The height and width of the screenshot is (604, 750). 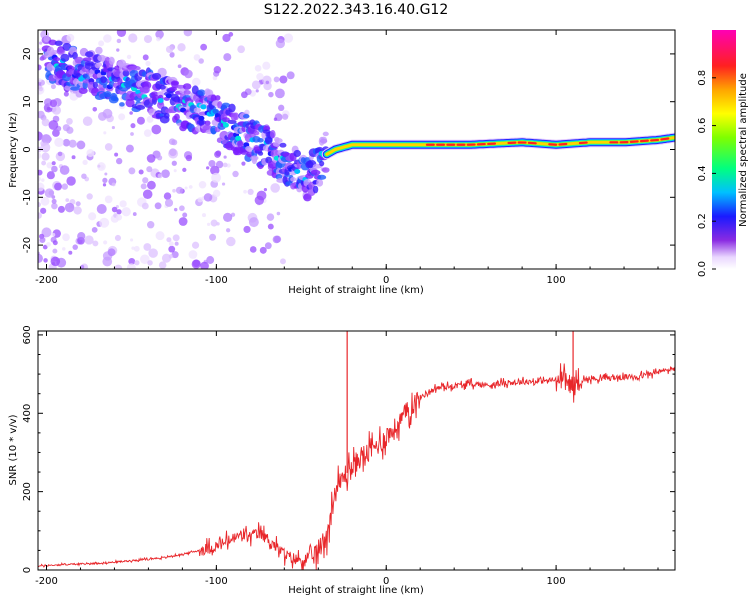 I want to click on colorbar-gradient, so click(x=724, y=149).